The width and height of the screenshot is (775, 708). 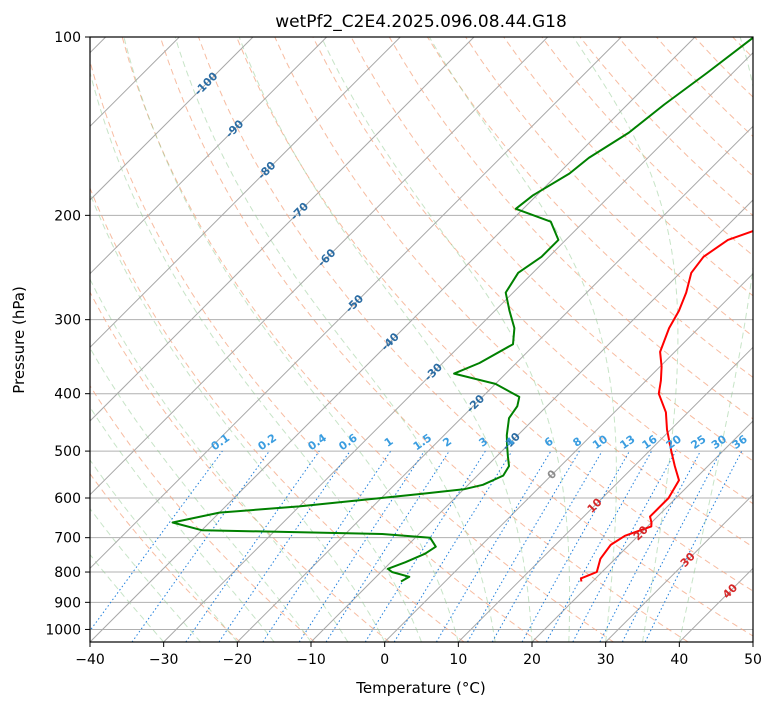 What do you see at coordinates (384, 660) in the screenshot?
I see `x-tick-label: 0` at bounding box center [384, 660].